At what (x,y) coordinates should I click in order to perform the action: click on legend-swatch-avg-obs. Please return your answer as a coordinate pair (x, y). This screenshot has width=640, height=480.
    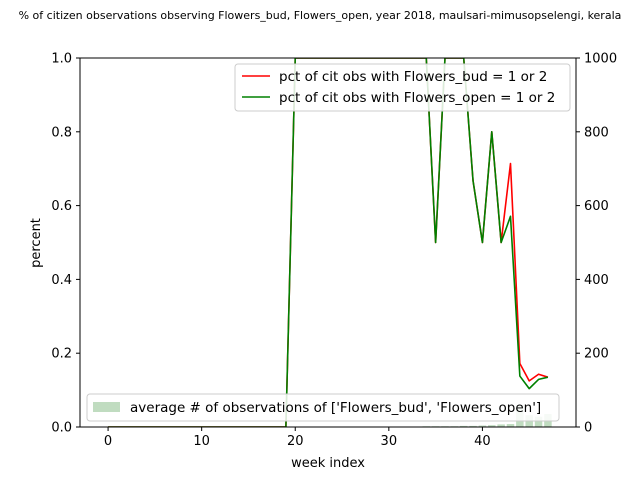
    Looking at the image, I should click on (106, 407).